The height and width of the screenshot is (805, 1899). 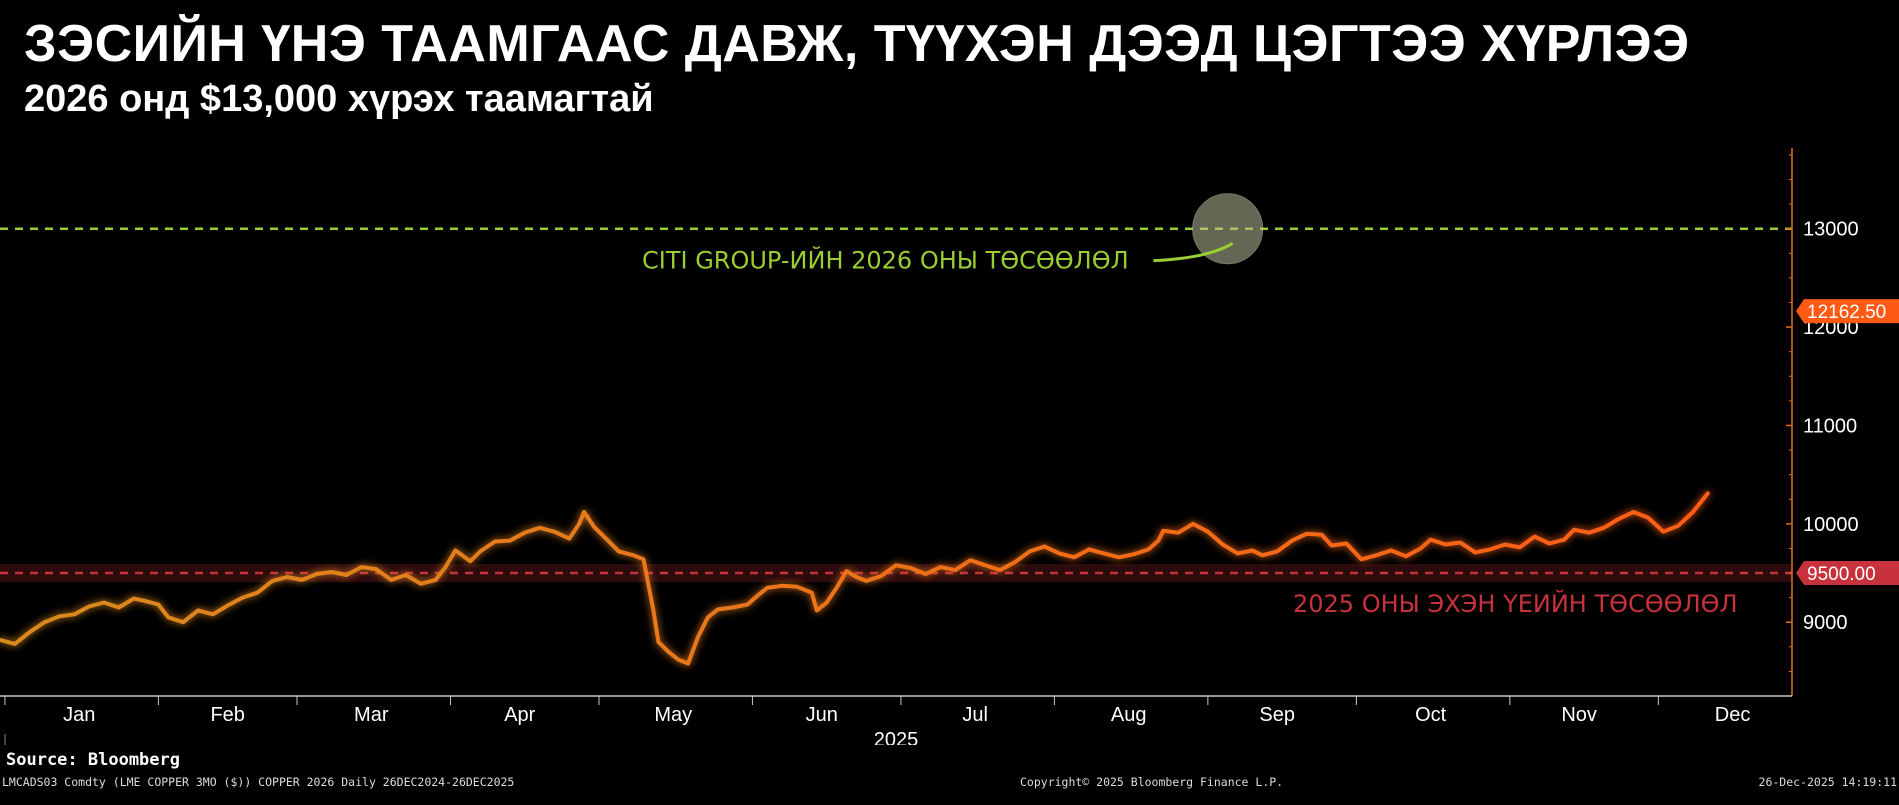 I want to click on x-tick-label: Jul, so click(x=975, y=715).